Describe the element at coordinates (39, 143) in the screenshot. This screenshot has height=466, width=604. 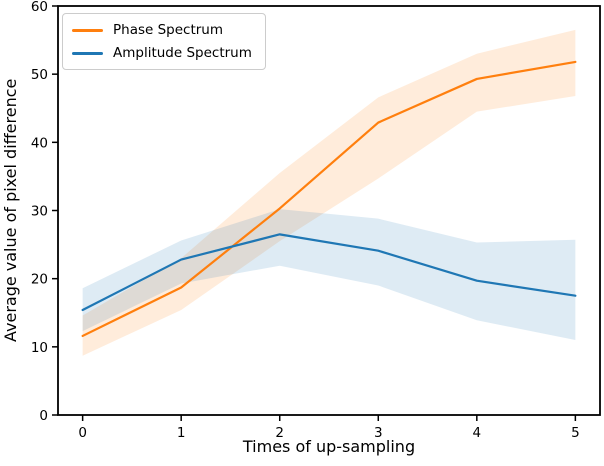
I see `y-tick-label-40: 40` at that location.